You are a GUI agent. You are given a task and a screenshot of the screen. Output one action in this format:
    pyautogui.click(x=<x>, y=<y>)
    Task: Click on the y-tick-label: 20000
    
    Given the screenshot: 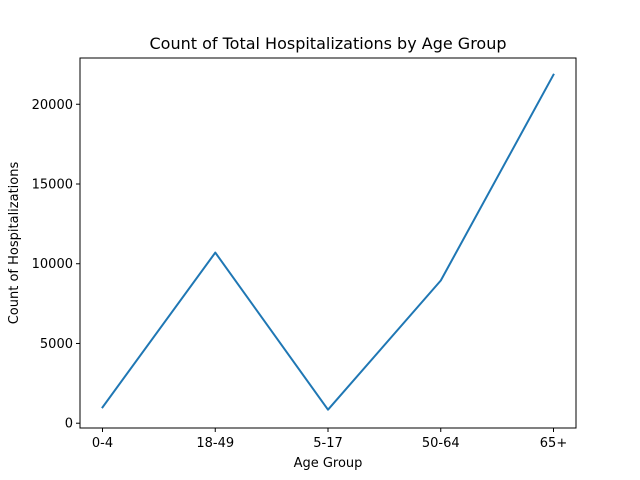 What is the action you would take?
    pyautogui.click(x=52, y=105)
    